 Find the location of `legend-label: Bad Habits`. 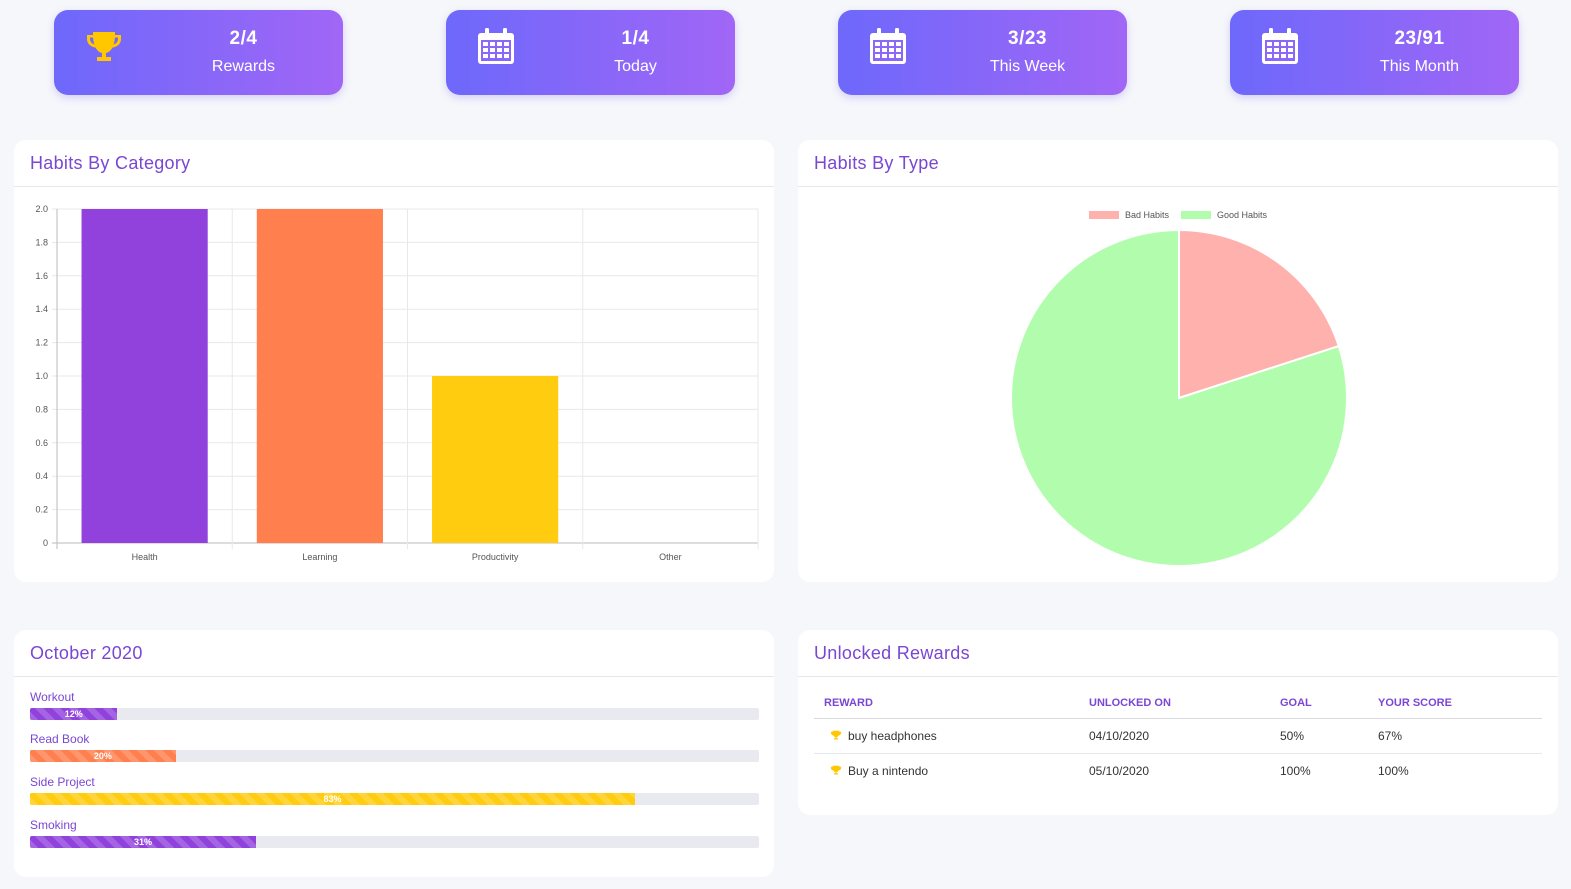

legend-label: Bad Habits is located at coordinates (1147, 215).